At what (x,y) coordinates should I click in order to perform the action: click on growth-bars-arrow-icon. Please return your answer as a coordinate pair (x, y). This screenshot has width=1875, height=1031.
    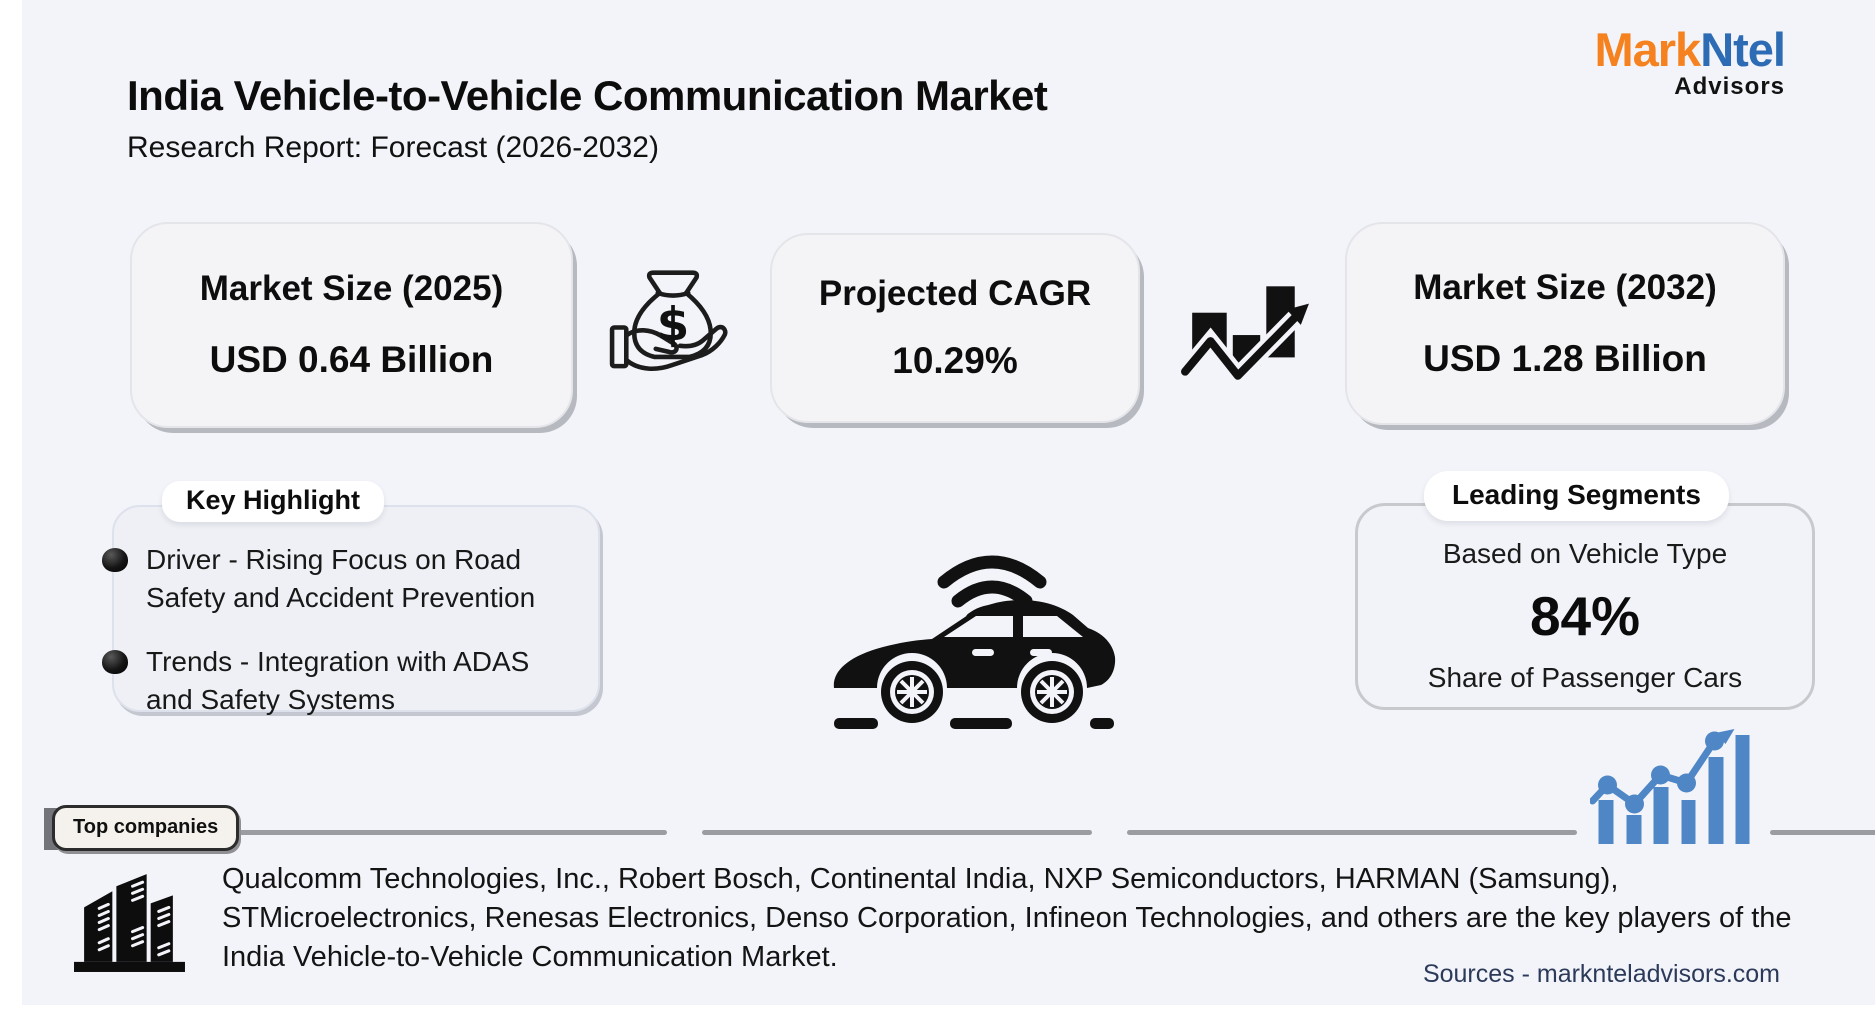
    Looking at the image, I should click on (1245, 333).